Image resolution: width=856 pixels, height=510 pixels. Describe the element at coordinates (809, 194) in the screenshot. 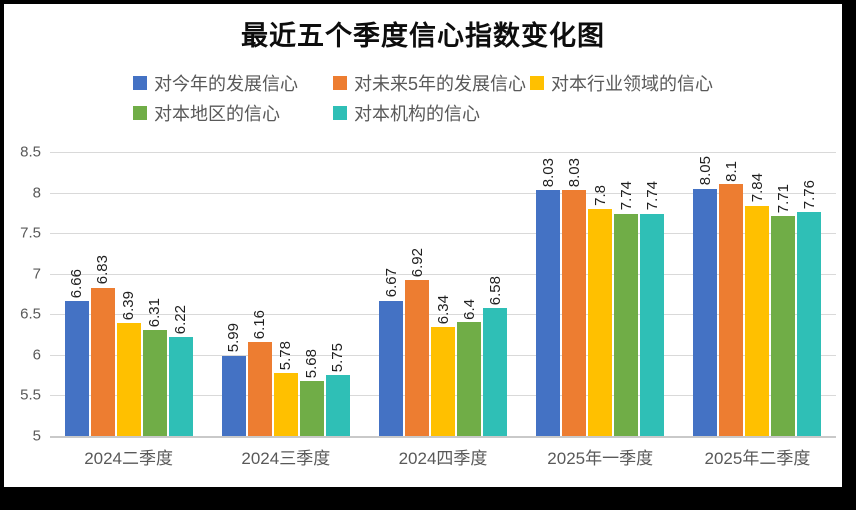

I see `data-label: 7.76` at that location.